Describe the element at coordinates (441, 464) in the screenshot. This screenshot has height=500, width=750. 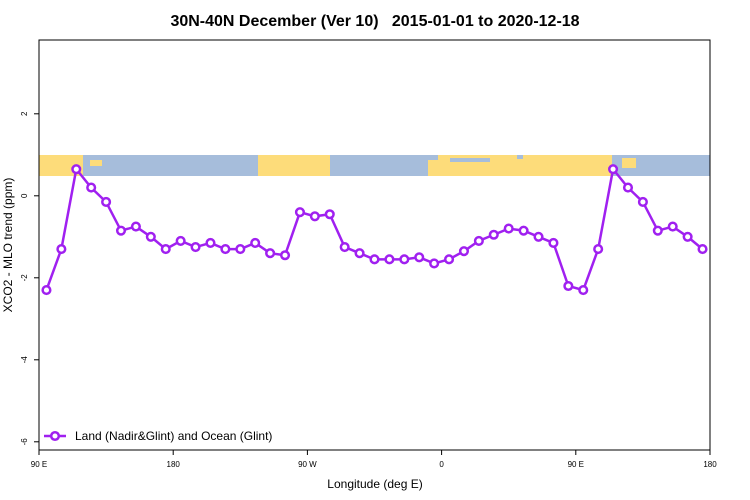
I see `x-tick-label: 0` at that location.